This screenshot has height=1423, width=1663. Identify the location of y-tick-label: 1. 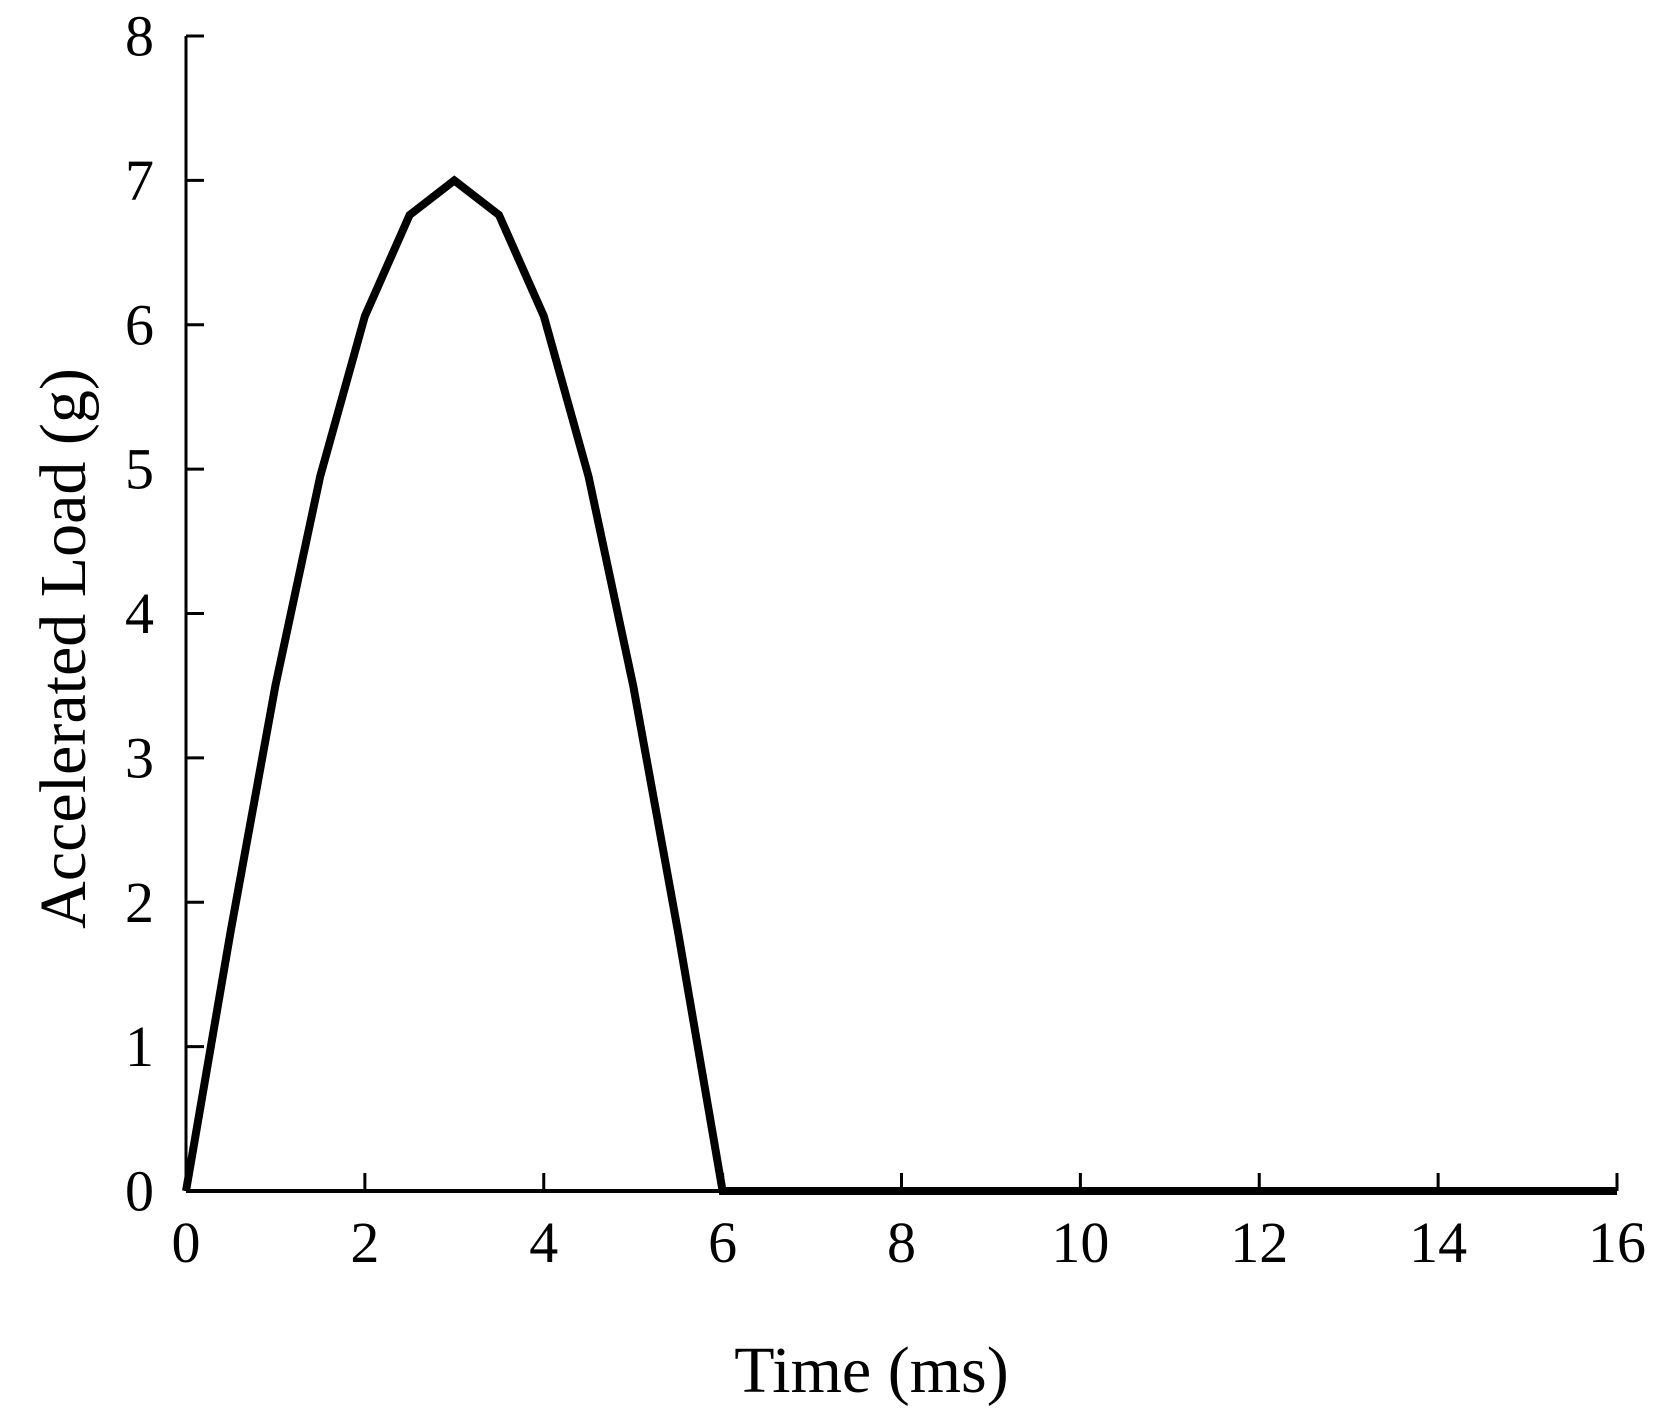
(139, 1046).